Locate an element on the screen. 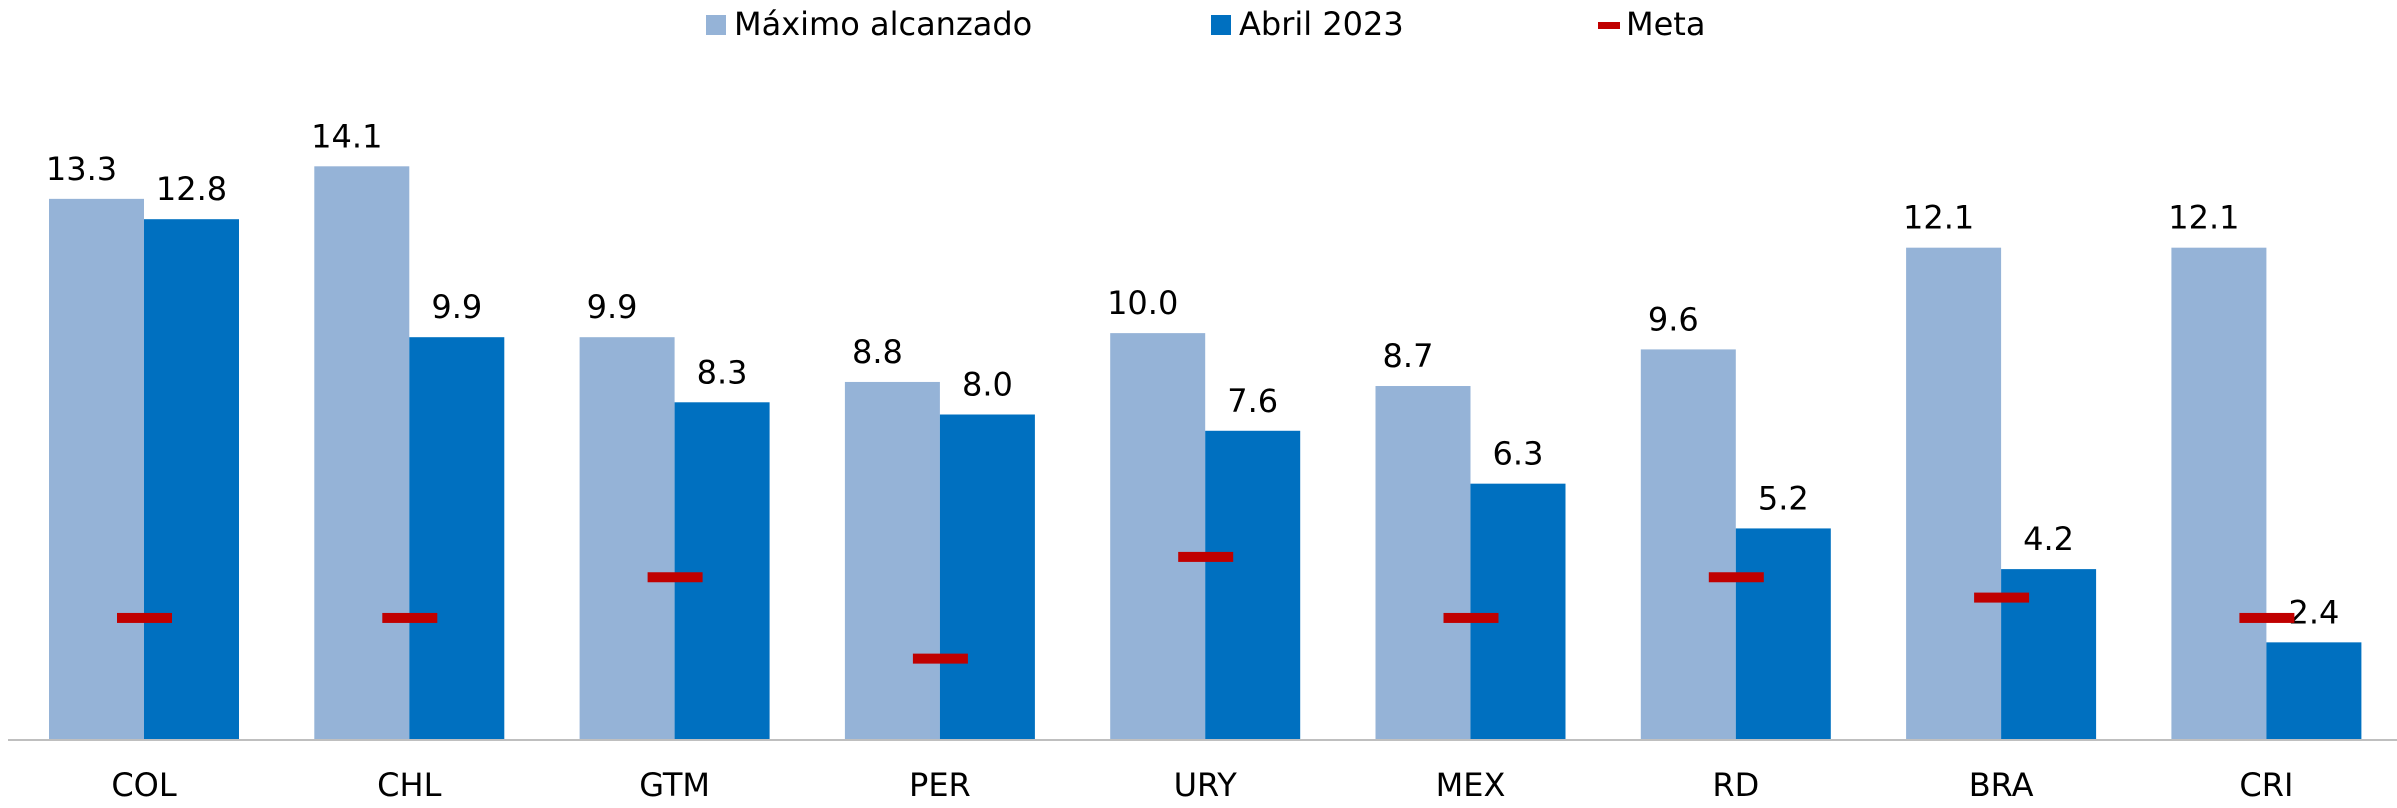 This screenshot has width=2397, height=808. data-label: 8.3 is located at coordinates (722, 372).